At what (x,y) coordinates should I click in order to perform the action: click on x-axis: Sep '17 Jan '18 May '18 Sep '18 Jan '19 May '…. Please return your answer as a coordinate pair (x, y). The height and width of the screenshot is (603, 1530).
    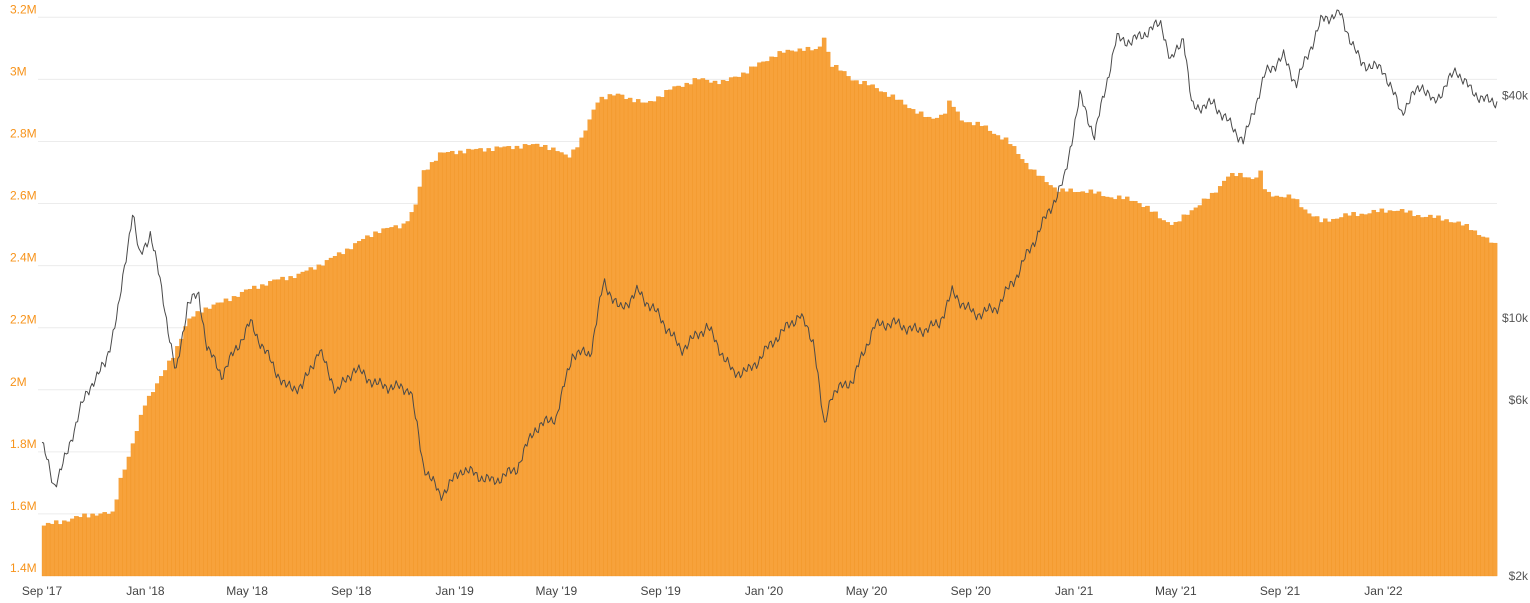
    Looking at the image, I should click on (712, 591).